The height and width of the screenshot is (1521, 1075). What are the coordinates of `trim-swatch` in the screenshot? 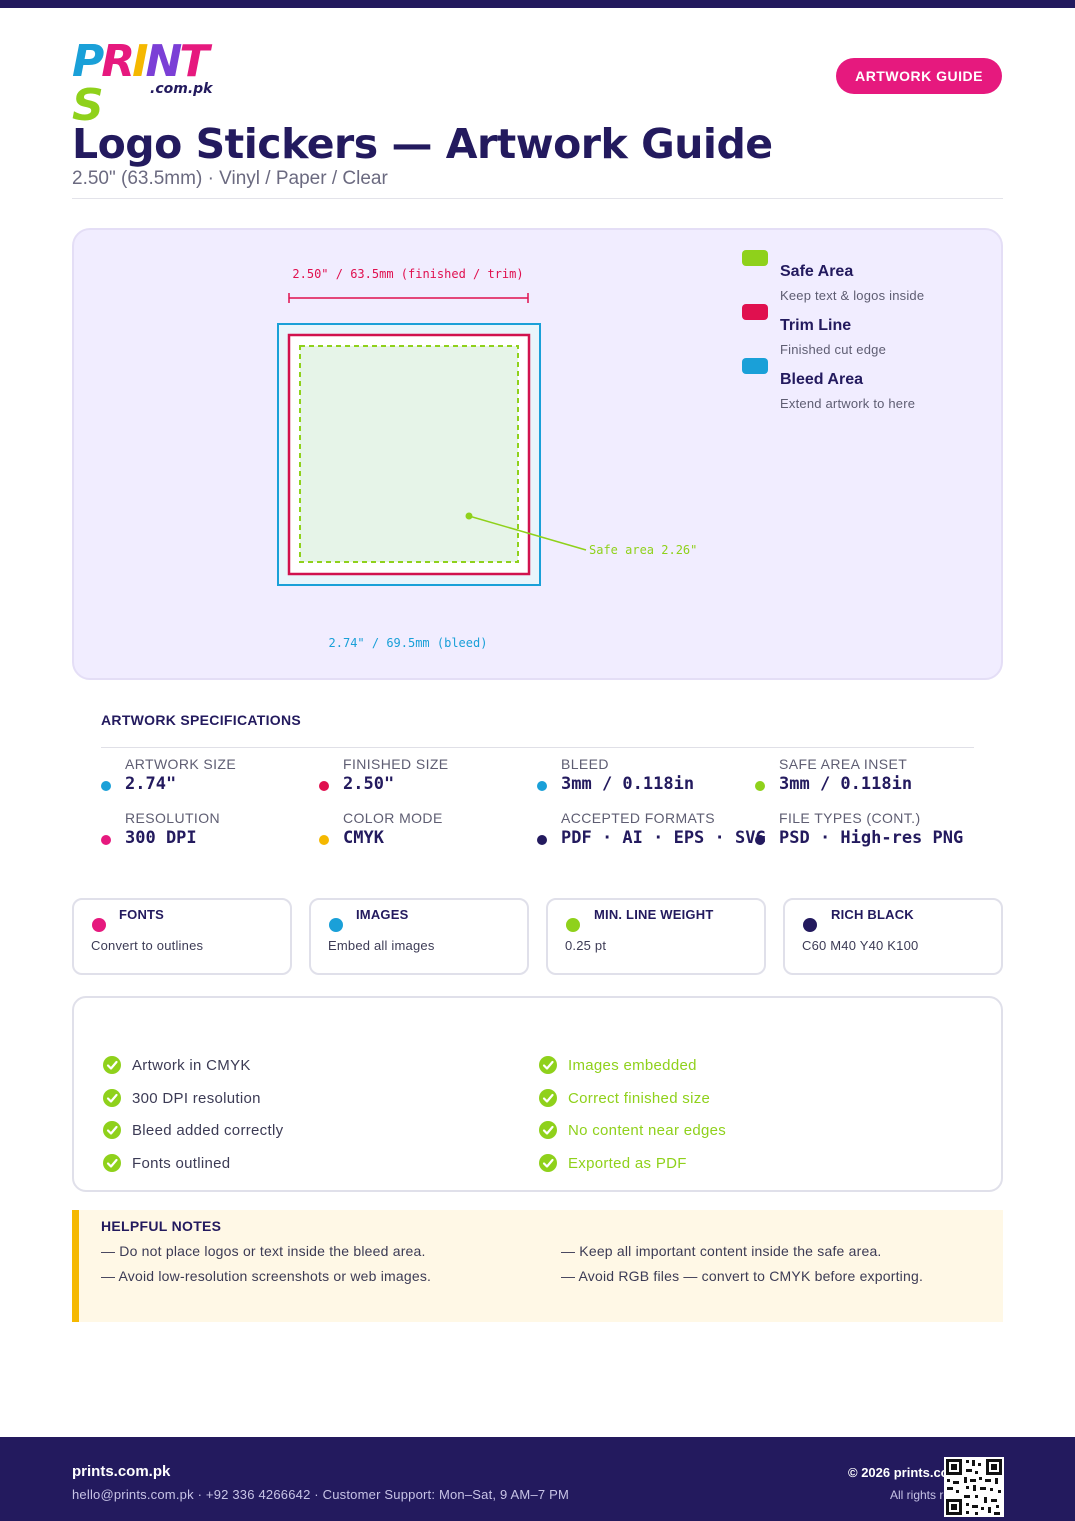 It's located at (755, 312).